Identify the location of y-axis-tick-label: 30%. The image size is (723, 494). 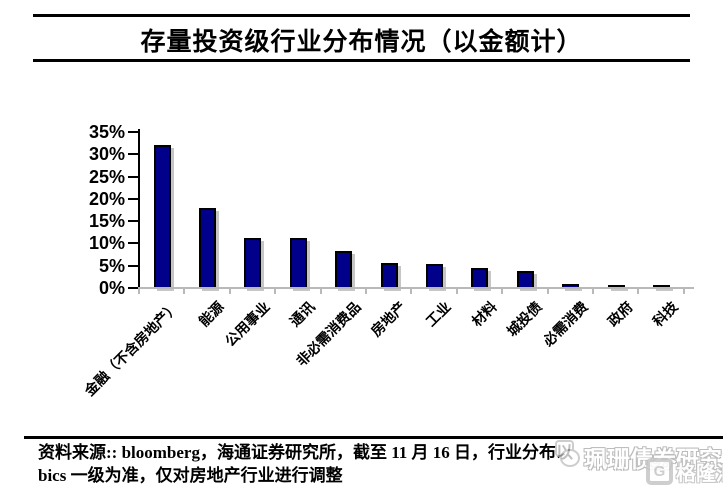
(106, 154).